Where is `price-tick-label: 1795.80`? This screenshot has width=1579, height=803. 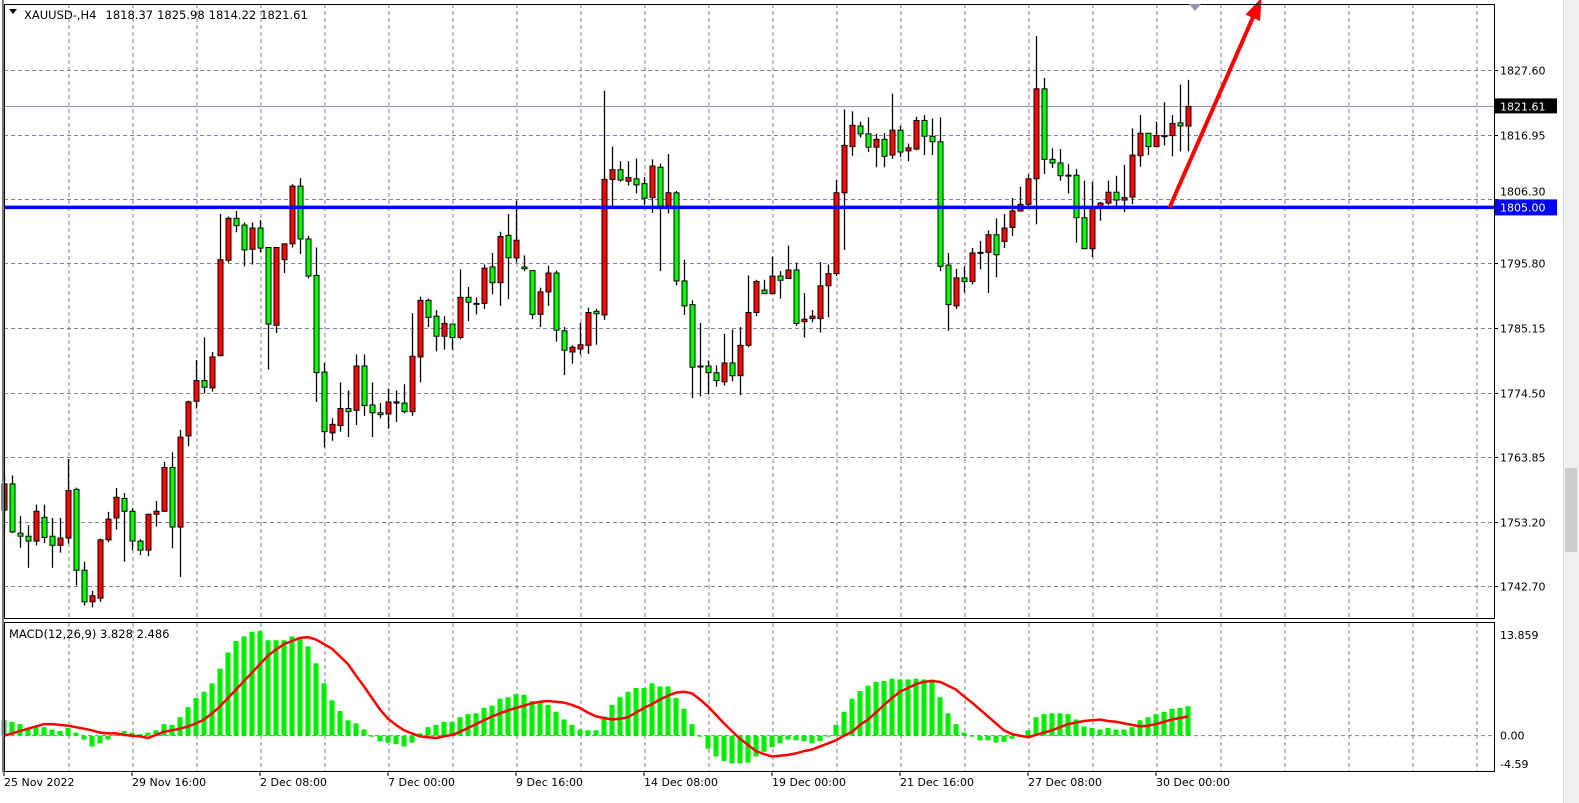 price-tick-label: 1795.80 is located at coordinates (1523, 264).